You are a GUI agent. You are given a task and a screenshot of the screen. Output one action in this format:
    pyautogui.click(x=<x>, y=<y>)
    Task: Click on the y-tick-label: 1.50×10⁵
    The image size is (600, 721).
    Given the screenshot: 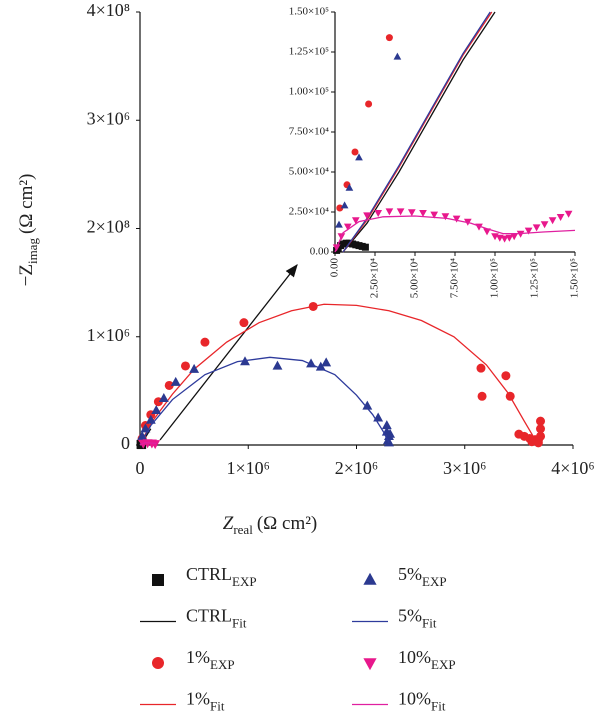 What is the action you would take?
    pyautogui.click(x=309, y=12)
    